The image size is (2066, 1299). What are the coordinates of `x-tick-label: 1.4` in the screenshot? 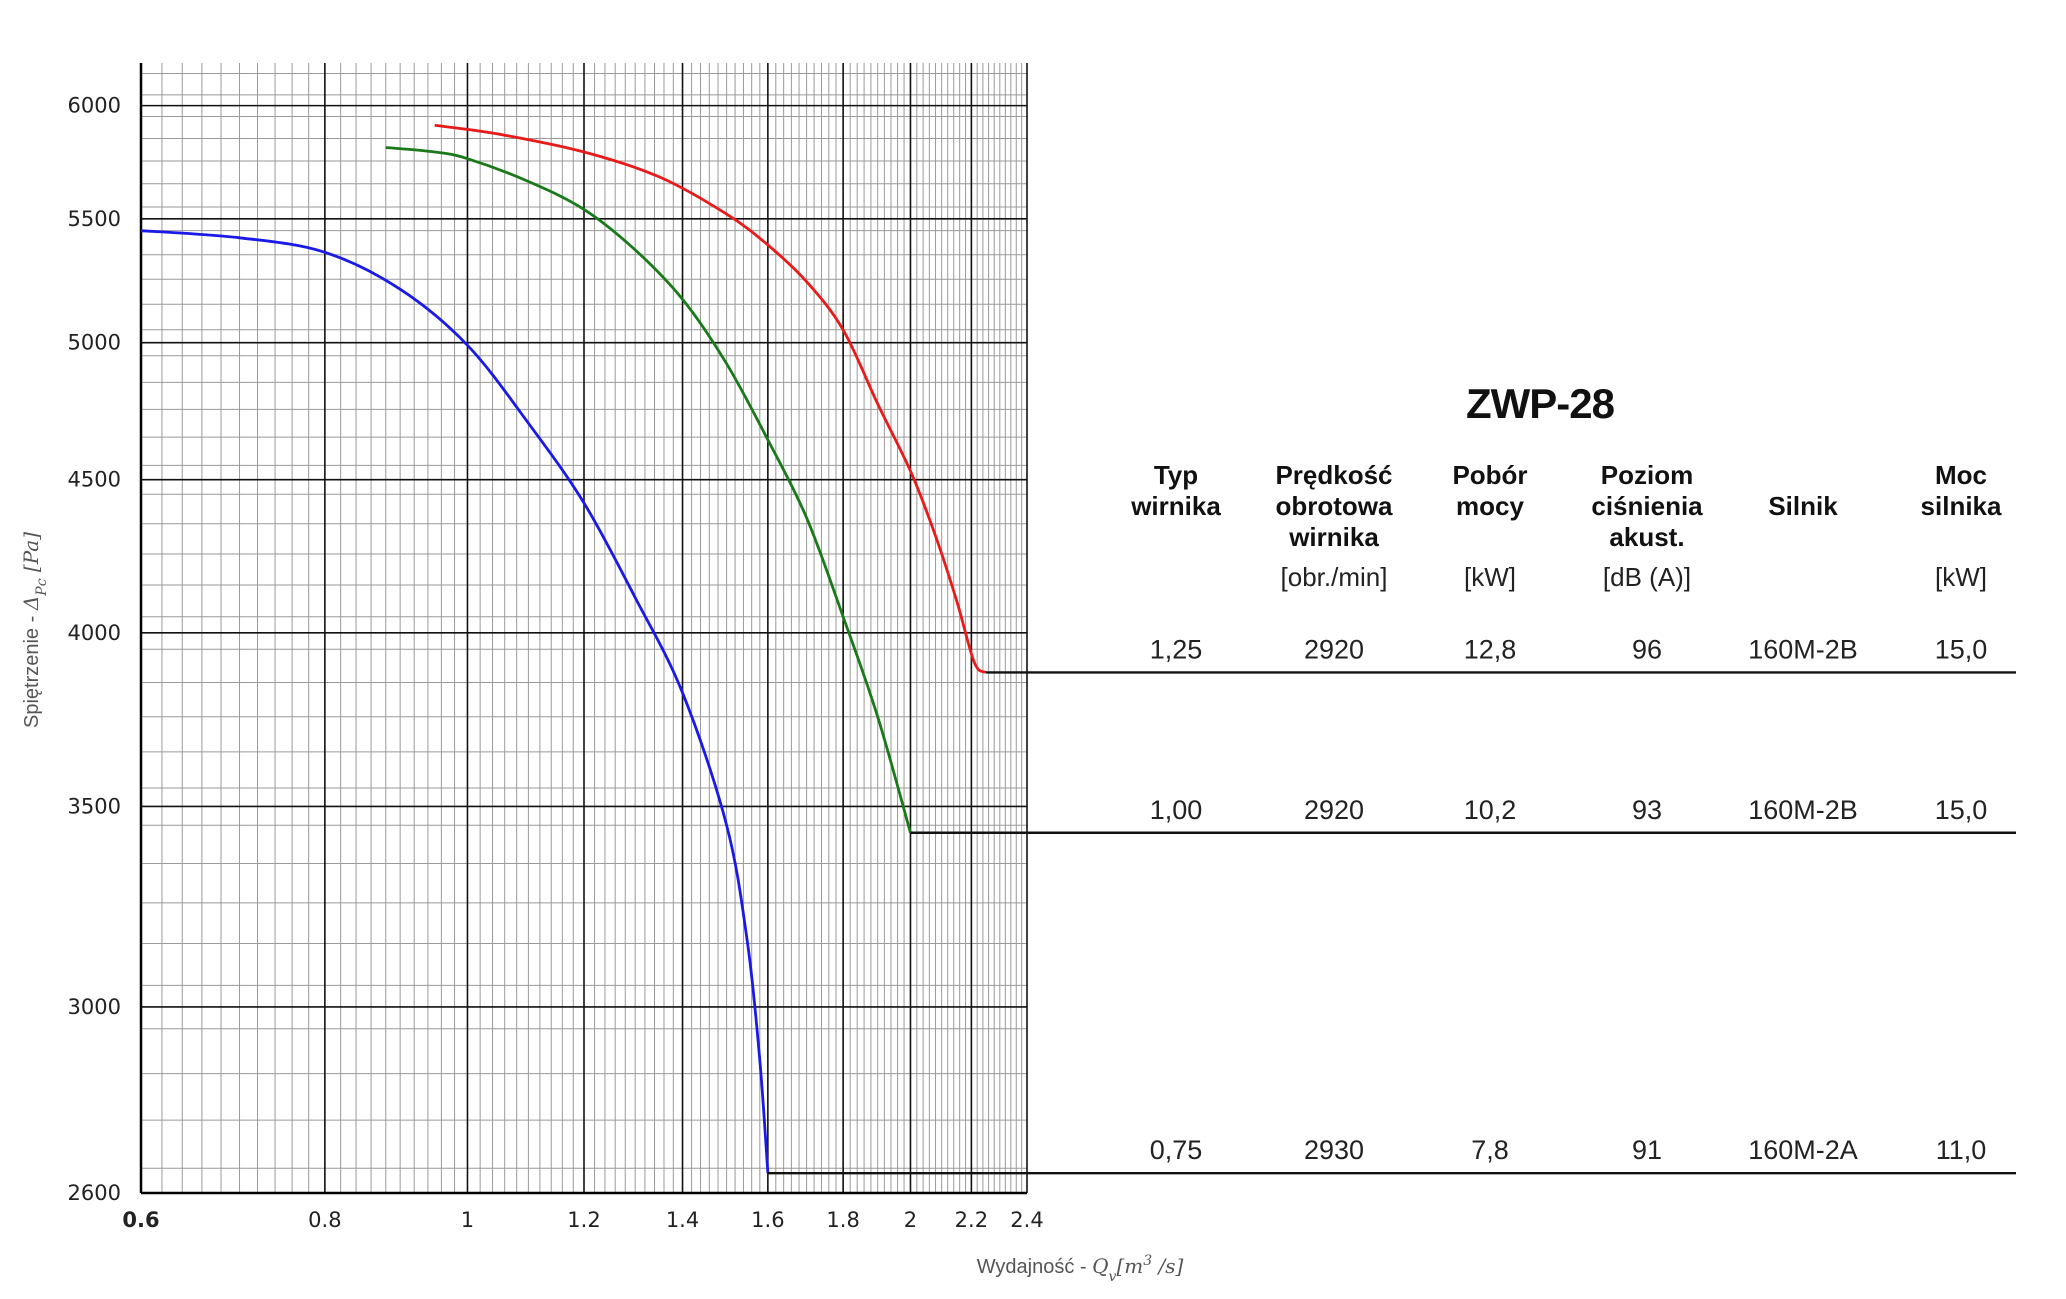 It's located at (682, 1220).